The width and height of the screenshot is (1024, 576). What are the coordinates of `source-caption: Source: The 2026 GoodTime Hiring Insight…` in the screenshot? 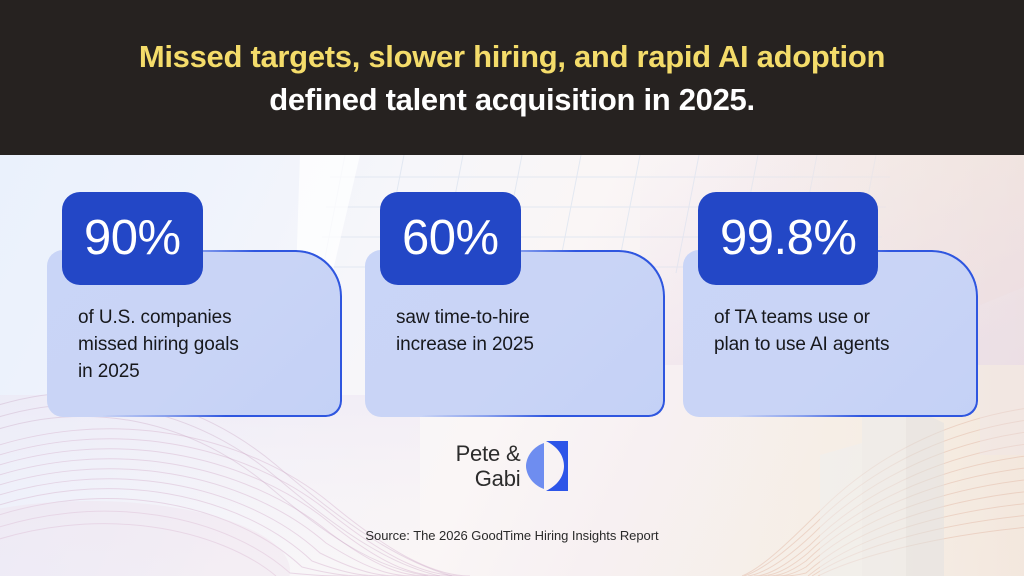 It's located at (512, 535).